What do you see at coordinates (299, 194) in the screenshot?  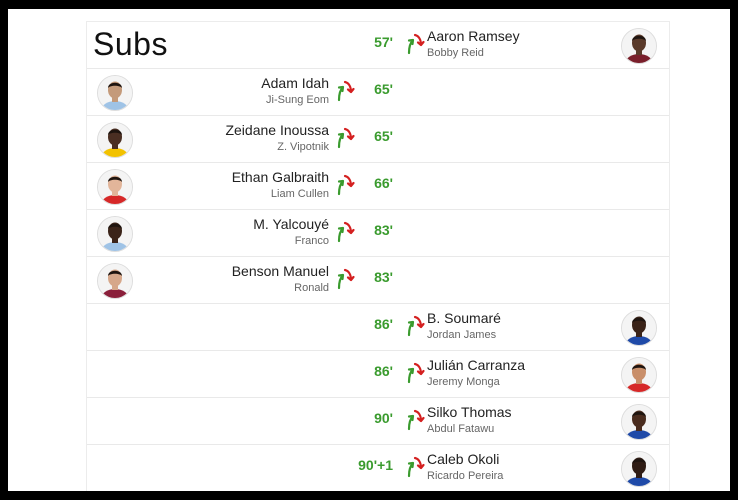 I see `player-out-name: Liam Cullen` at bounding box center [299, 194].